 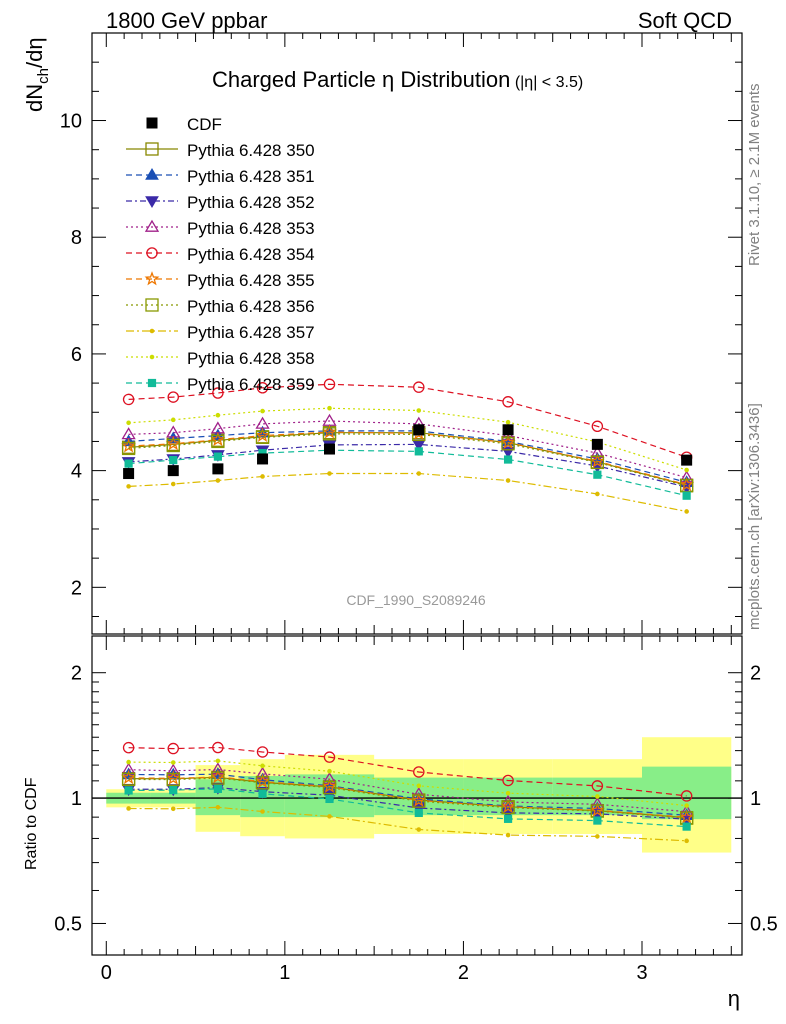 What do you see at coordinates (31, 823) in the screenshot?
I see `ratio-y-axis-label: Ratio to CDF` at bounding box center [31, 823].